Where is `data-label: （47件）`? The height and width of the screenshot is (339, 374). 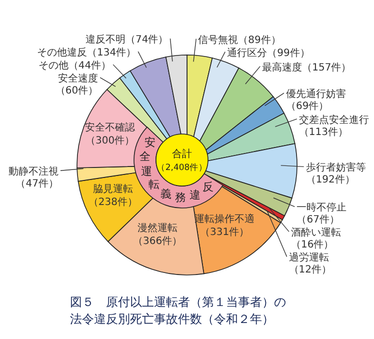
data-label: （47件） is located at coordinates (37, 184).